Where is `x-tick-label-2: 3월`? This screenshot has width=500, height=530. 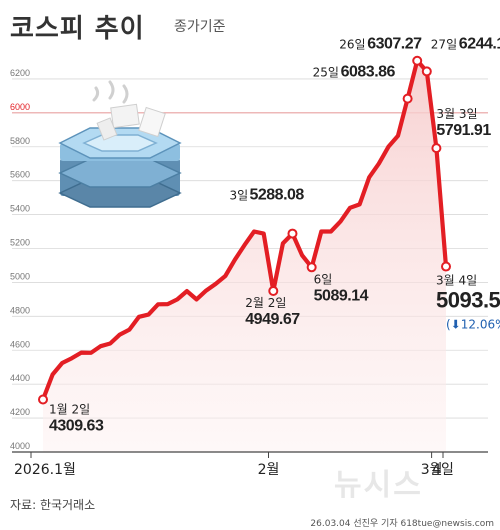
x-tick-label-2: 3월 is located at coordinates (432, 470).